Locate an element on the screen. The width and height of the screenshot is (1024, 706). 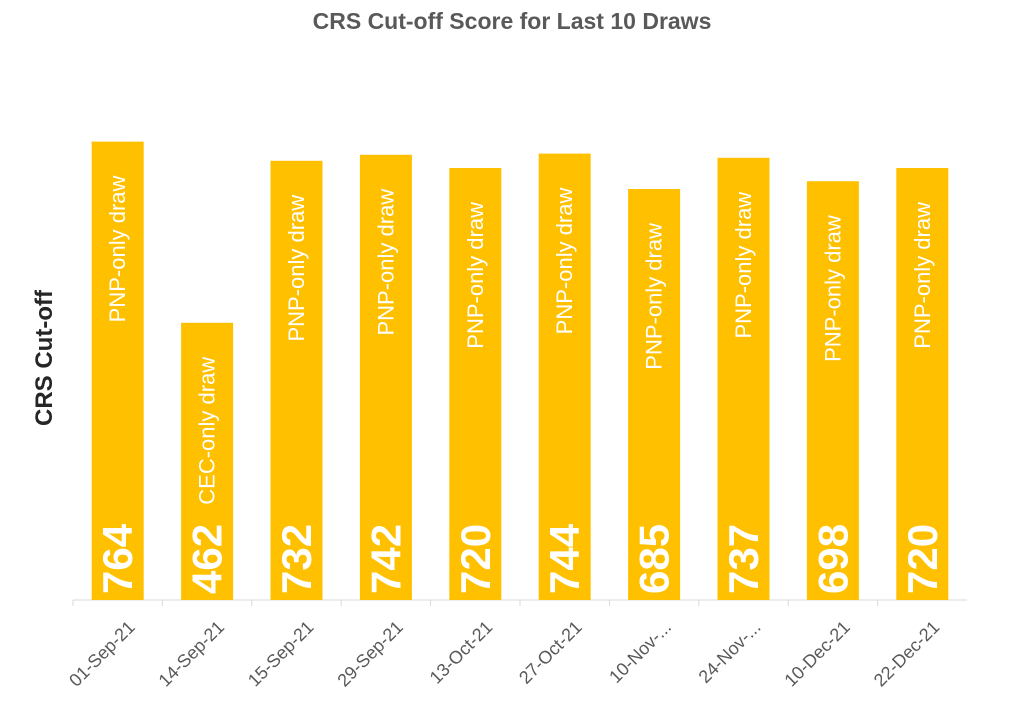
x-tick-label: 27-Oct-21 is located at coordinates (550, 652).